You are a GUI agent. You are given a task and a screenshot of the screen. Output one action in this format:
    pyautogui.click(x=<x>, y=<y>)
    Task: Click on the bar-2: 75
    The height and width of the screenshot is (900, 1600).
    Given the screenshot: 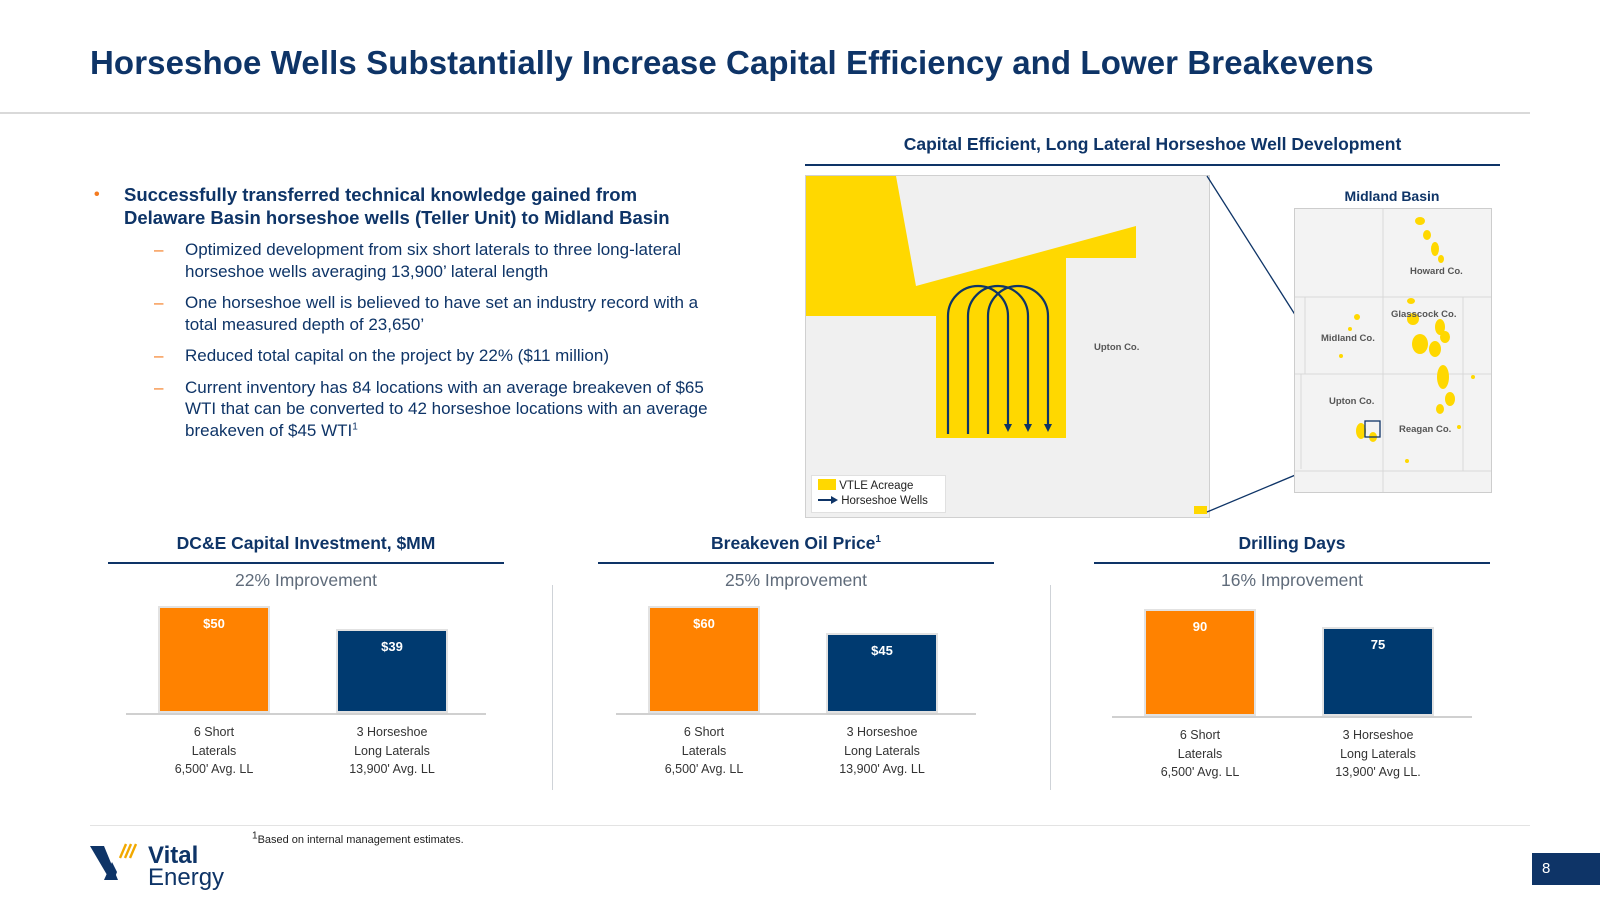 What is the action you would take?
    pyautogui.click(x=1378, y=671)
    